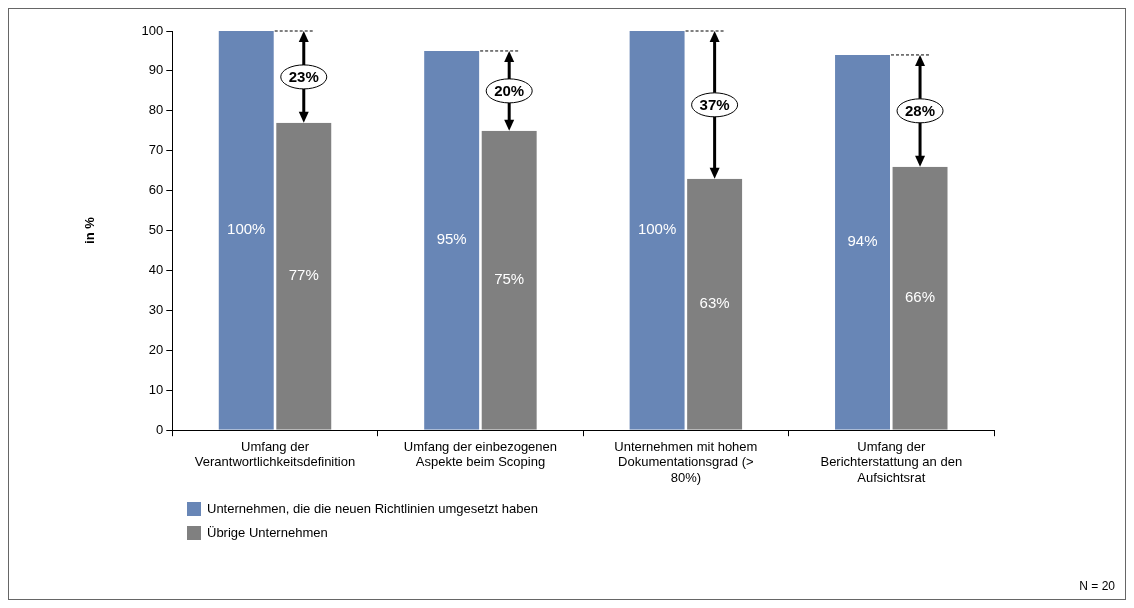  What do you see at coordinates (480, 454) in the screenshot?
I see `x-tick-label: Umfang der einbezogenen Aspekte beim Scoping` at bounding box center [480, 454].